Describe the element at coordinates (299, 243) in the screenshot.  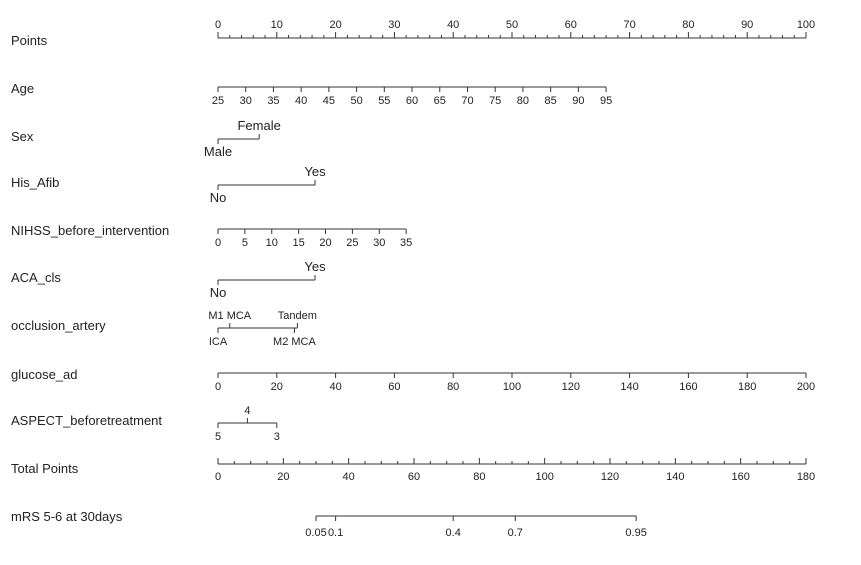
I see `tick-label-nihss-before-intervention: 15` at that location.